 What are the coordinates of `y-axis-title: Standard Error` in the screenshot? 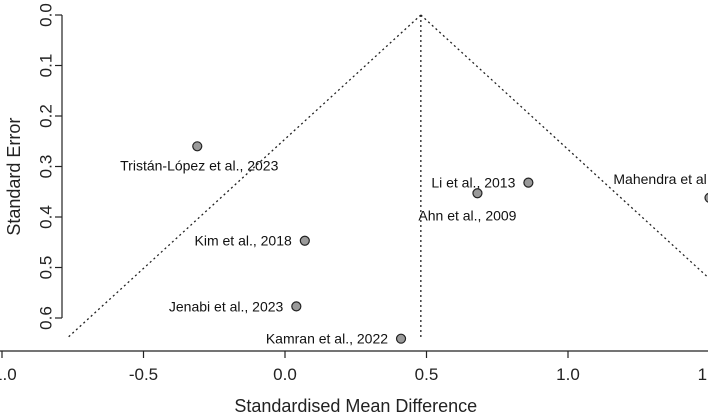 It's located at (14, 177).